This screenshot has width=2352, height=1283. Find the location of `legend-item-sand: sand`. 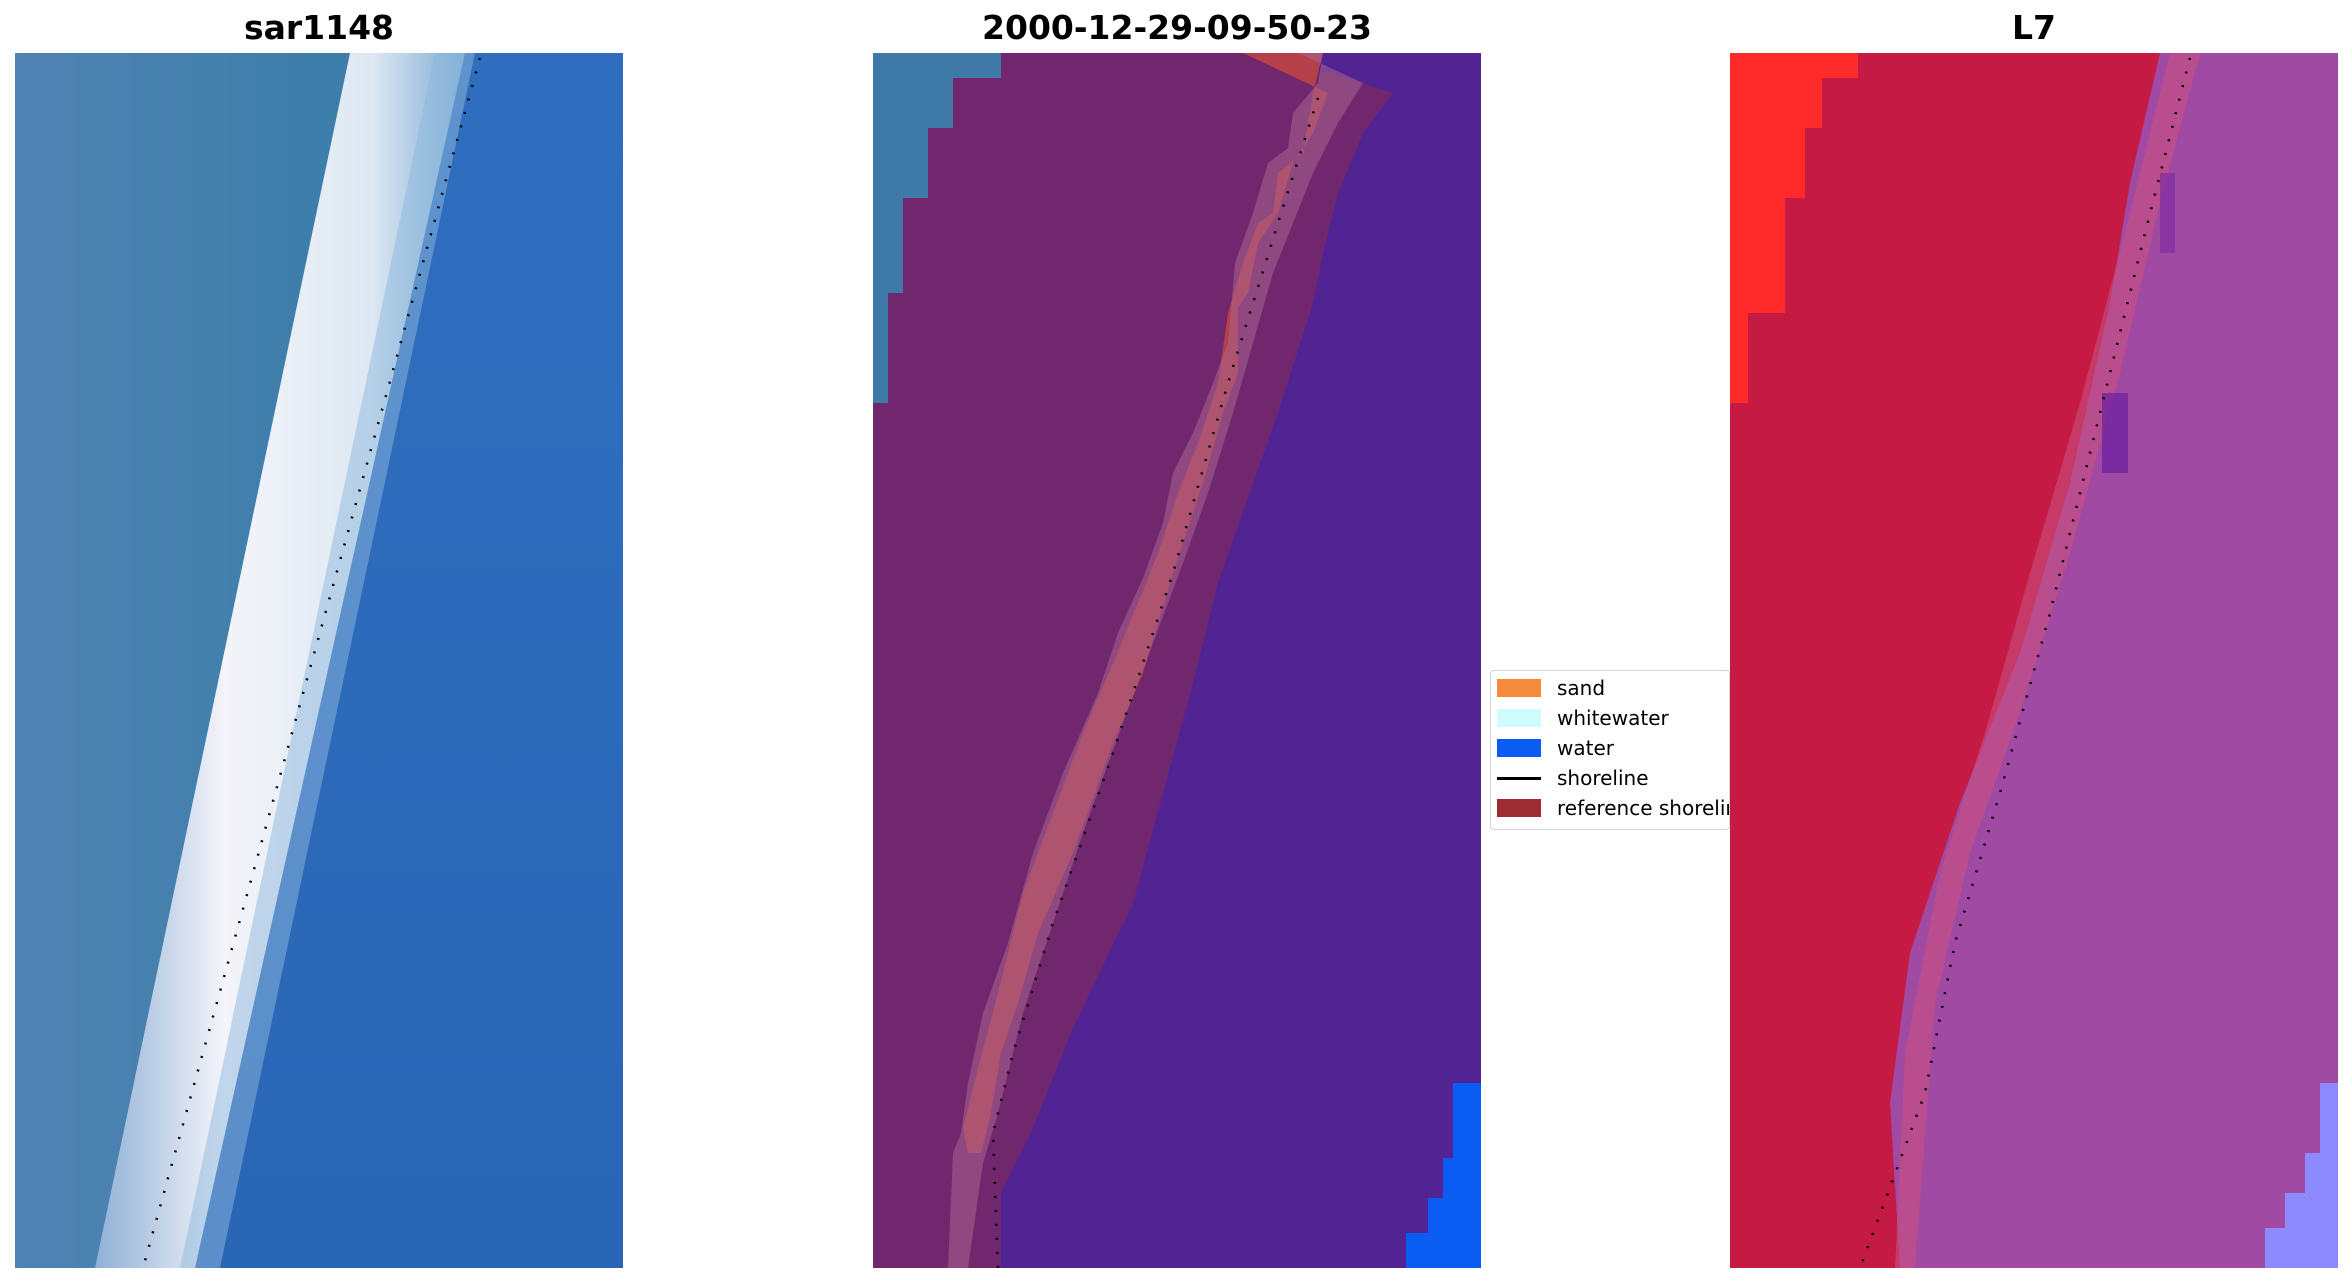

legend-item-sand: sand is located at coordinates (1551, 688).